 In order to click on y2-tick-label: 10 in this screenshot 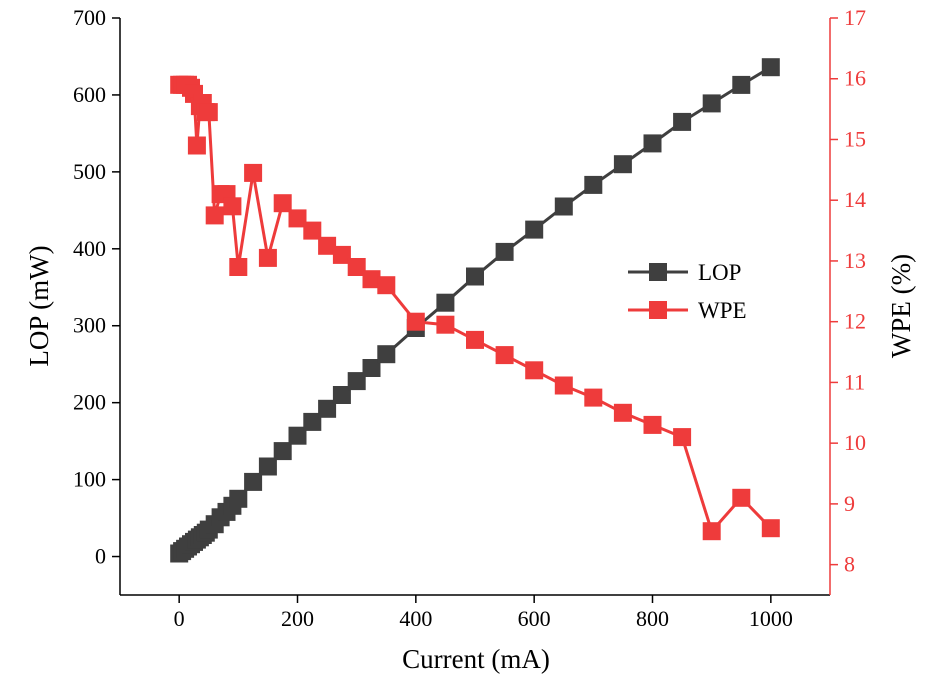, I will do `click(855, 442)`.